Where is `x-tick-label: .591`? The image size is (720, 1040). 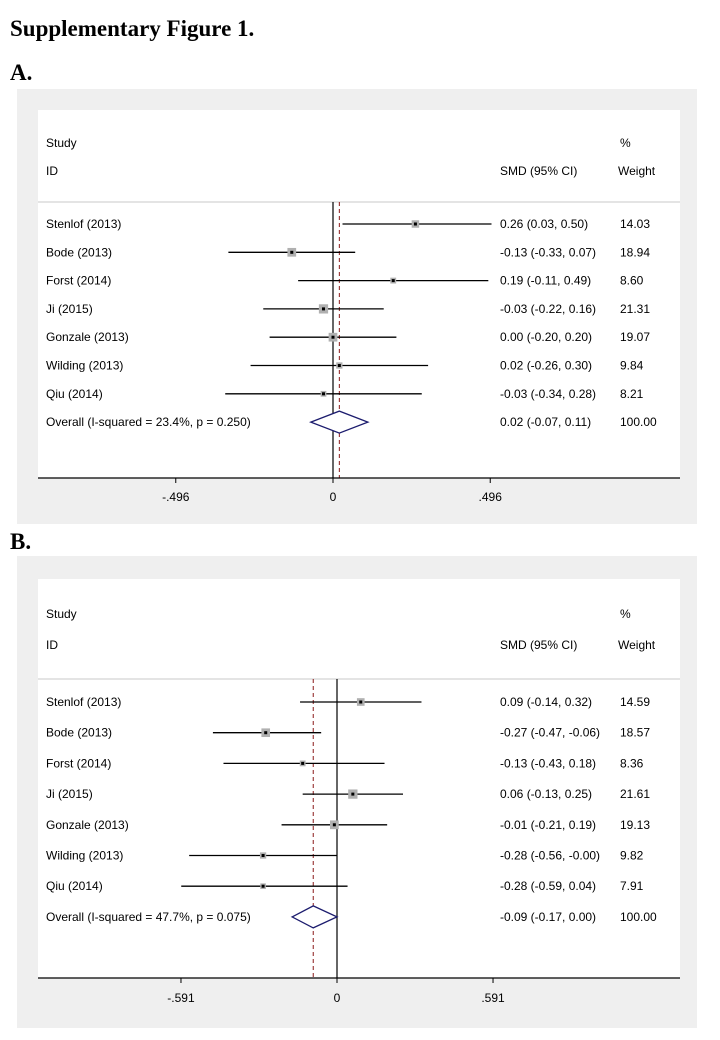 x-tick-label: .591 is located at coordinates (493, 998).